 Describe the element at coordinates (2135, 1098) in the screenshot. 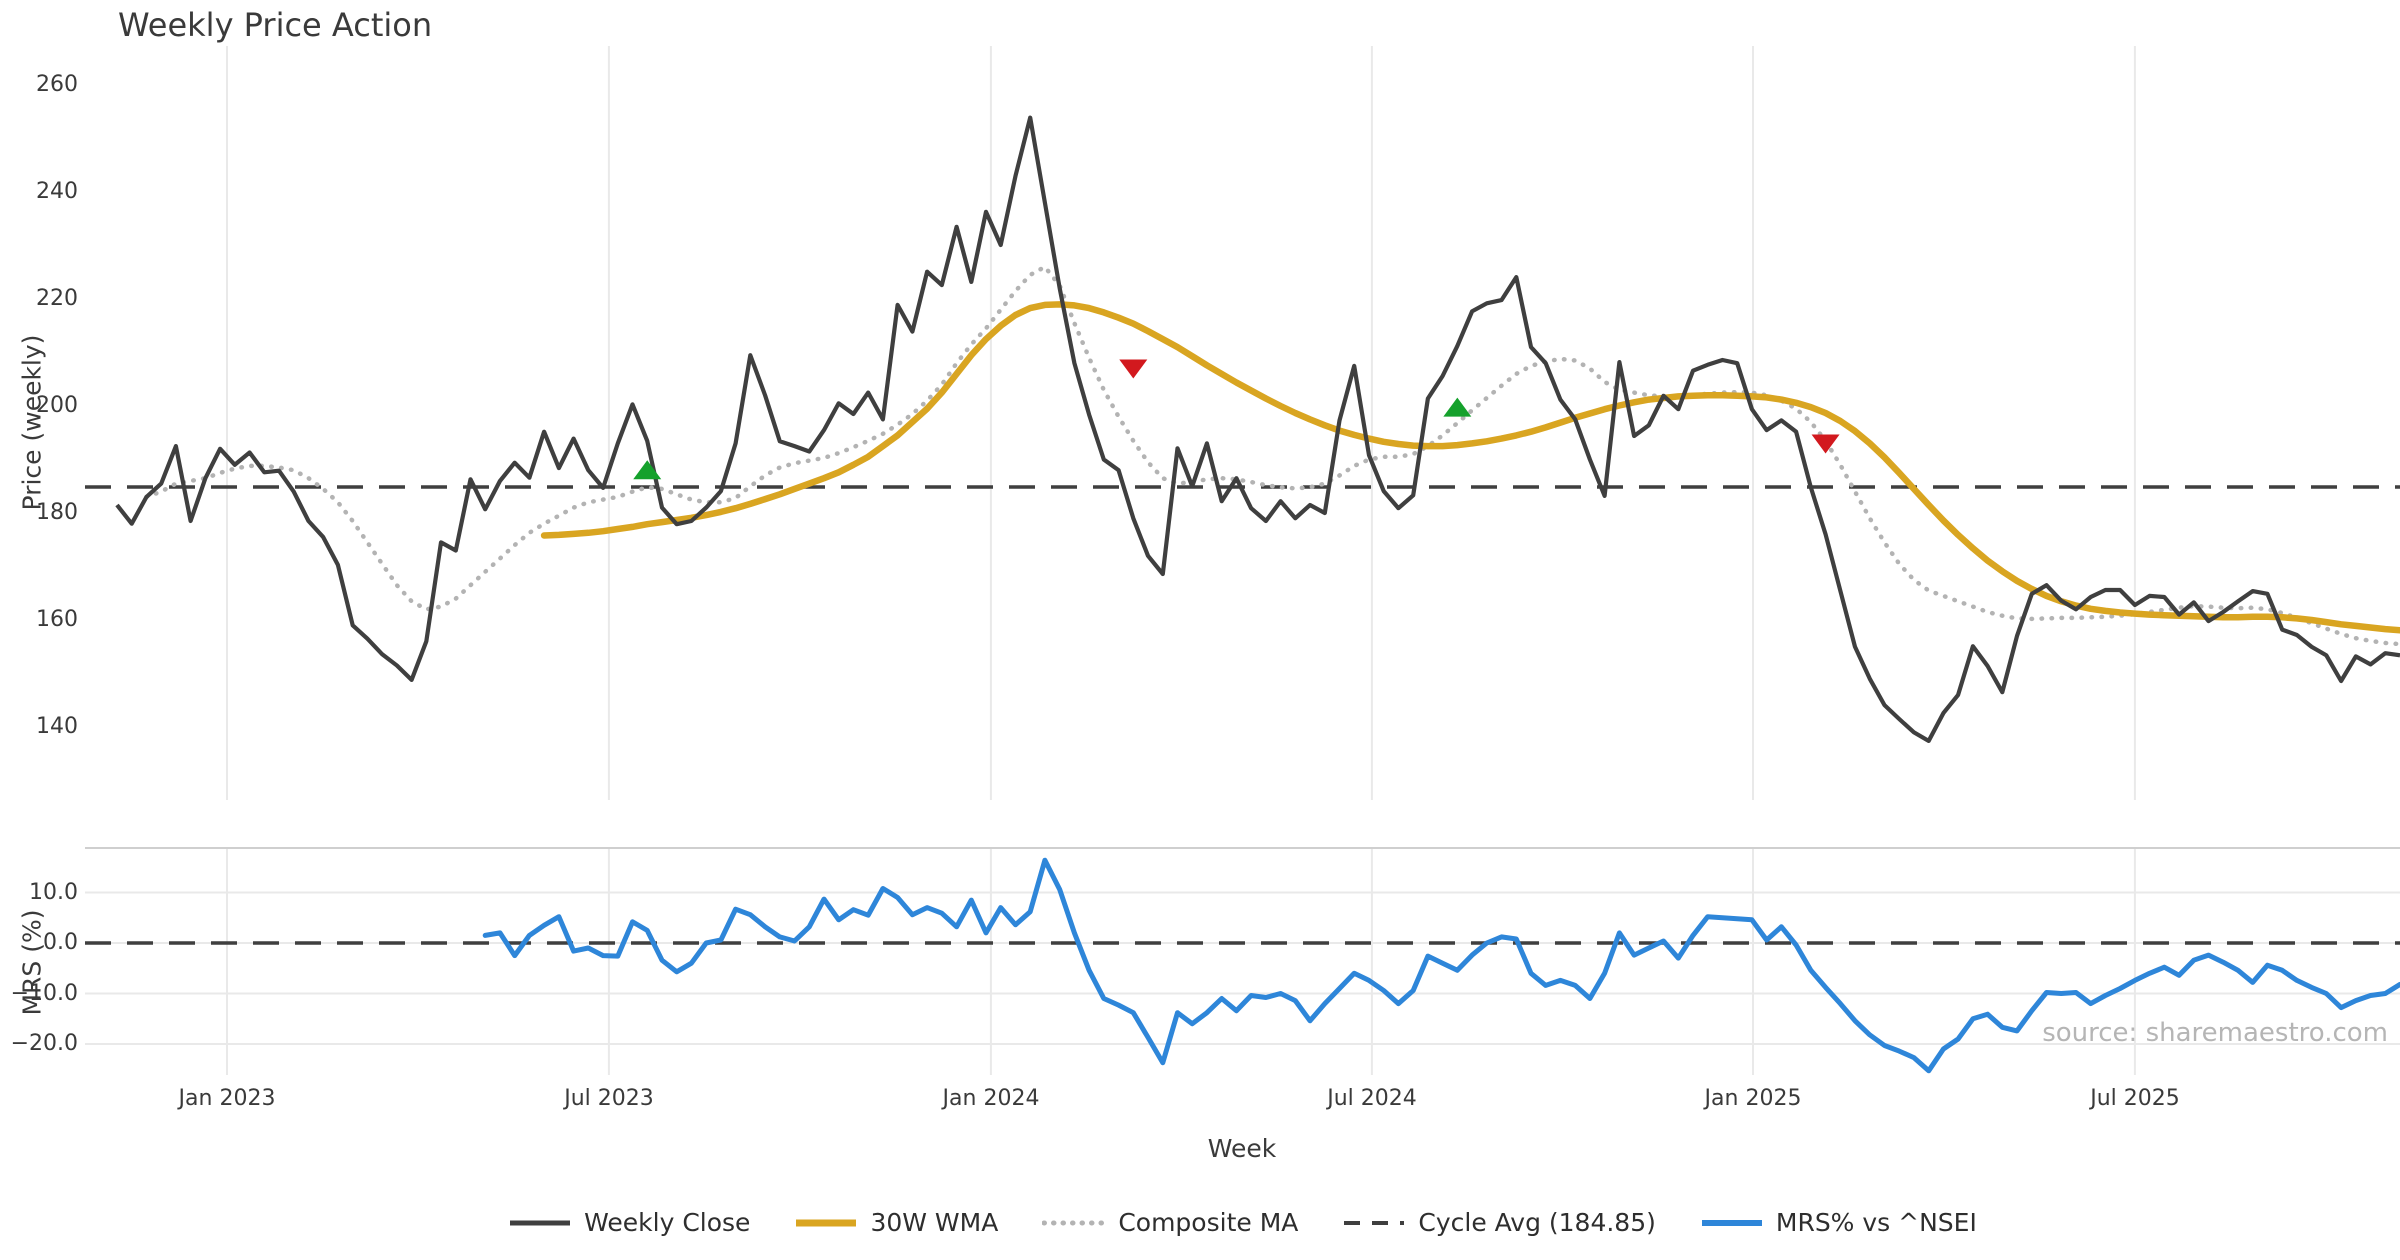

I see `x-tick-label: Jul 2025` at that location.